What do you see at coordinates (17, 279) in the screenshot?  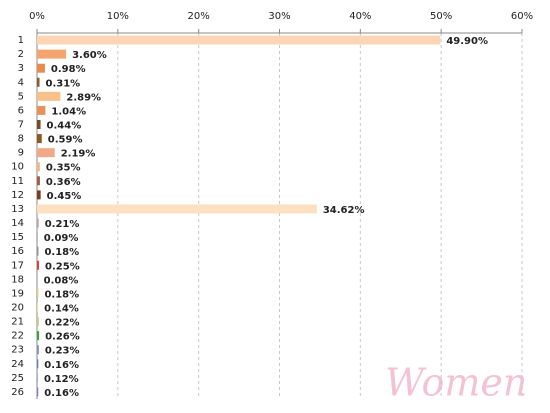 I see `y-tick-label: 18` at bounding box center [17, 279].